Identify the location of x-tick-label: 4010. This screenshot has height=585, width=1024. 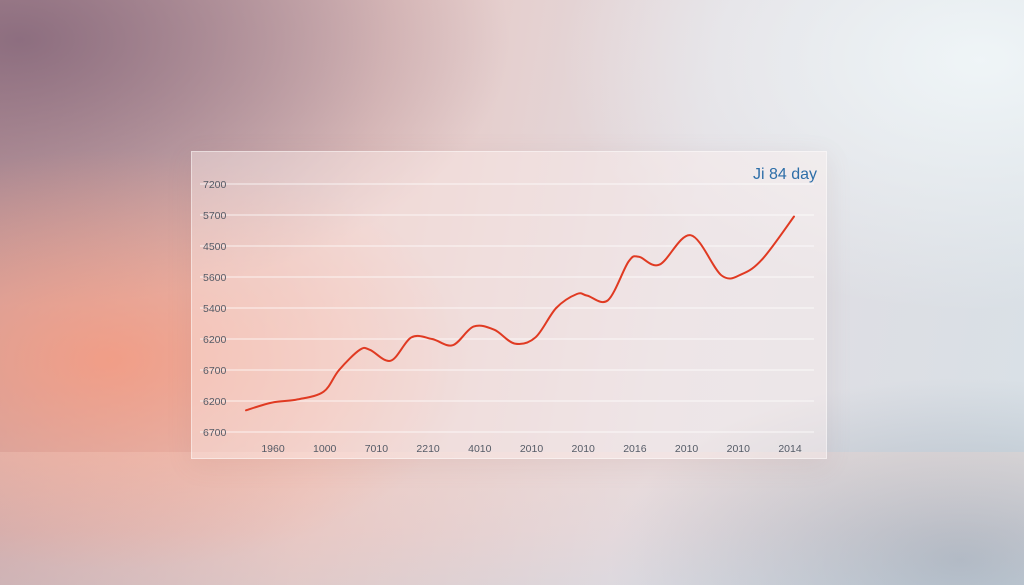
(480, 449).